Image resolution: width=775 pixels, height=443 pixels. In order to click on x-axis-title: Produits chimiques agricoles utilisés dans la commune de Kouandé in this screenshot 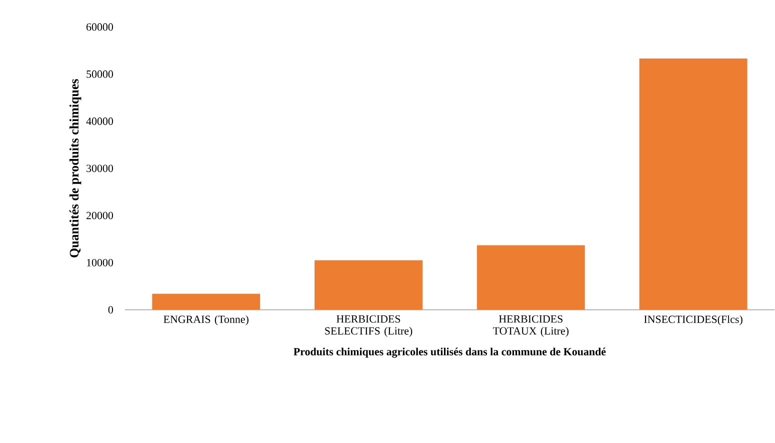, I will do `click(450, 353)`.